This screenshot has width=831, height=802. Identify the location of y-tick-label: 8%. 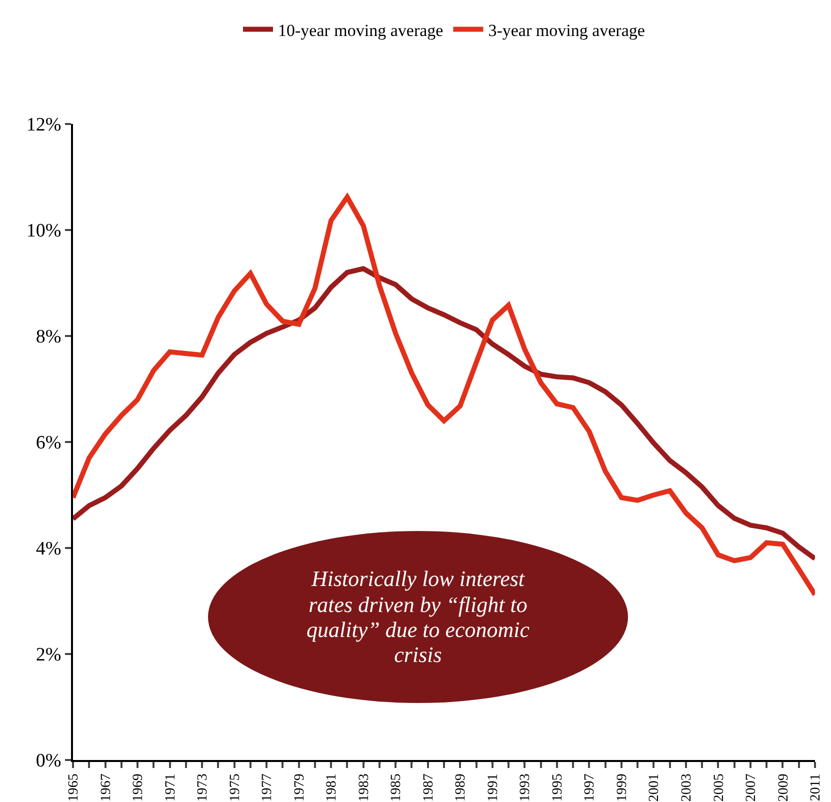
(49, 337).